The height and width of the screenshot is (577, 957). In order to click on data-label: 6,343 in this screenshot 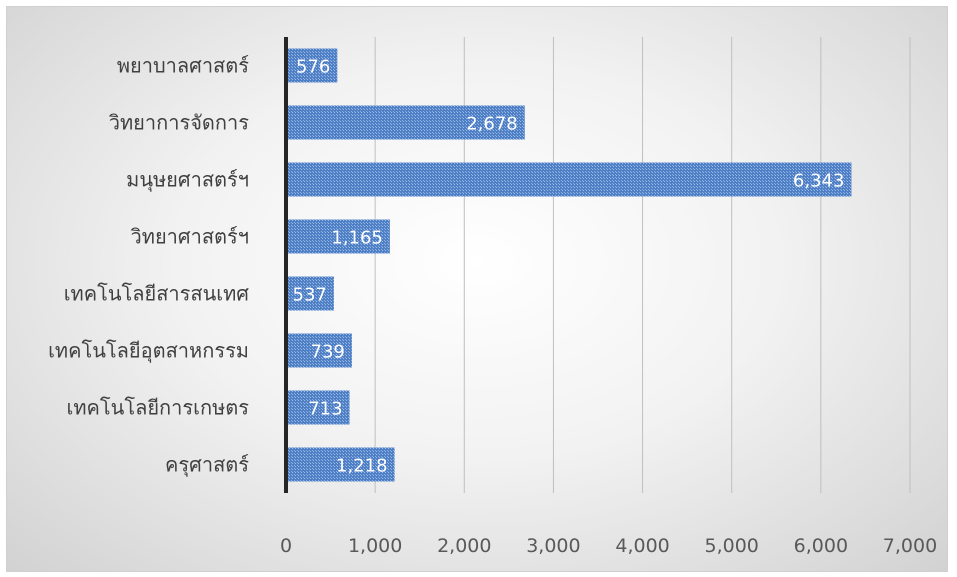, I will do `click(819, 181)`.